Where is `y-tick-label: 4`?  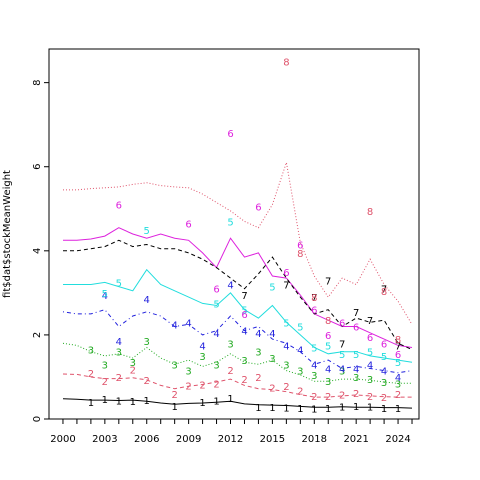
y-tick-label: 4 is located at coordinates (37, 251).